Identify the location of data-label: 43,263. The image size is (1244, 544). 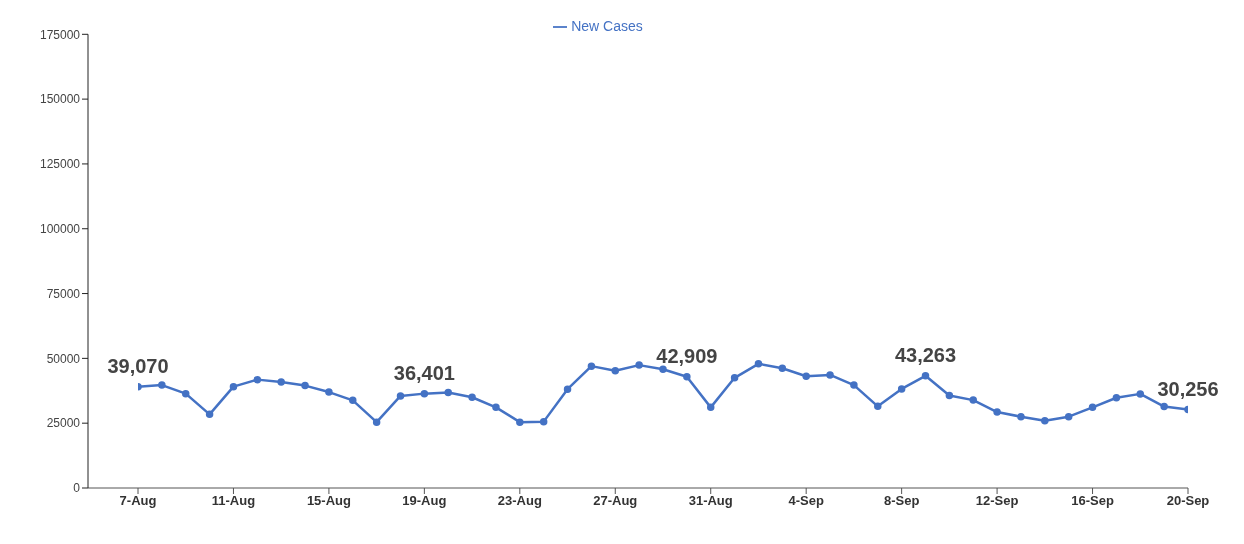
(925, 354).